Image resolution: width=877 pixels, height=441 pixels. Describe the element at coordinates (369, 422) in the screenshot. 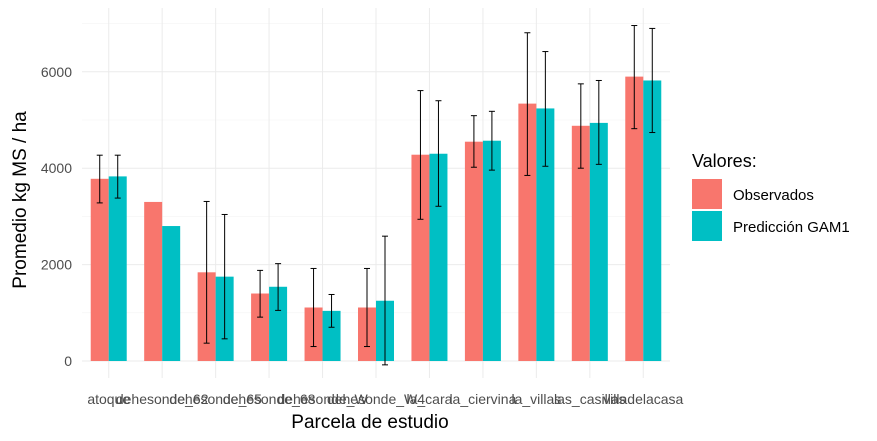

I see `x-axis-title: Parcela de estudio` at that location.